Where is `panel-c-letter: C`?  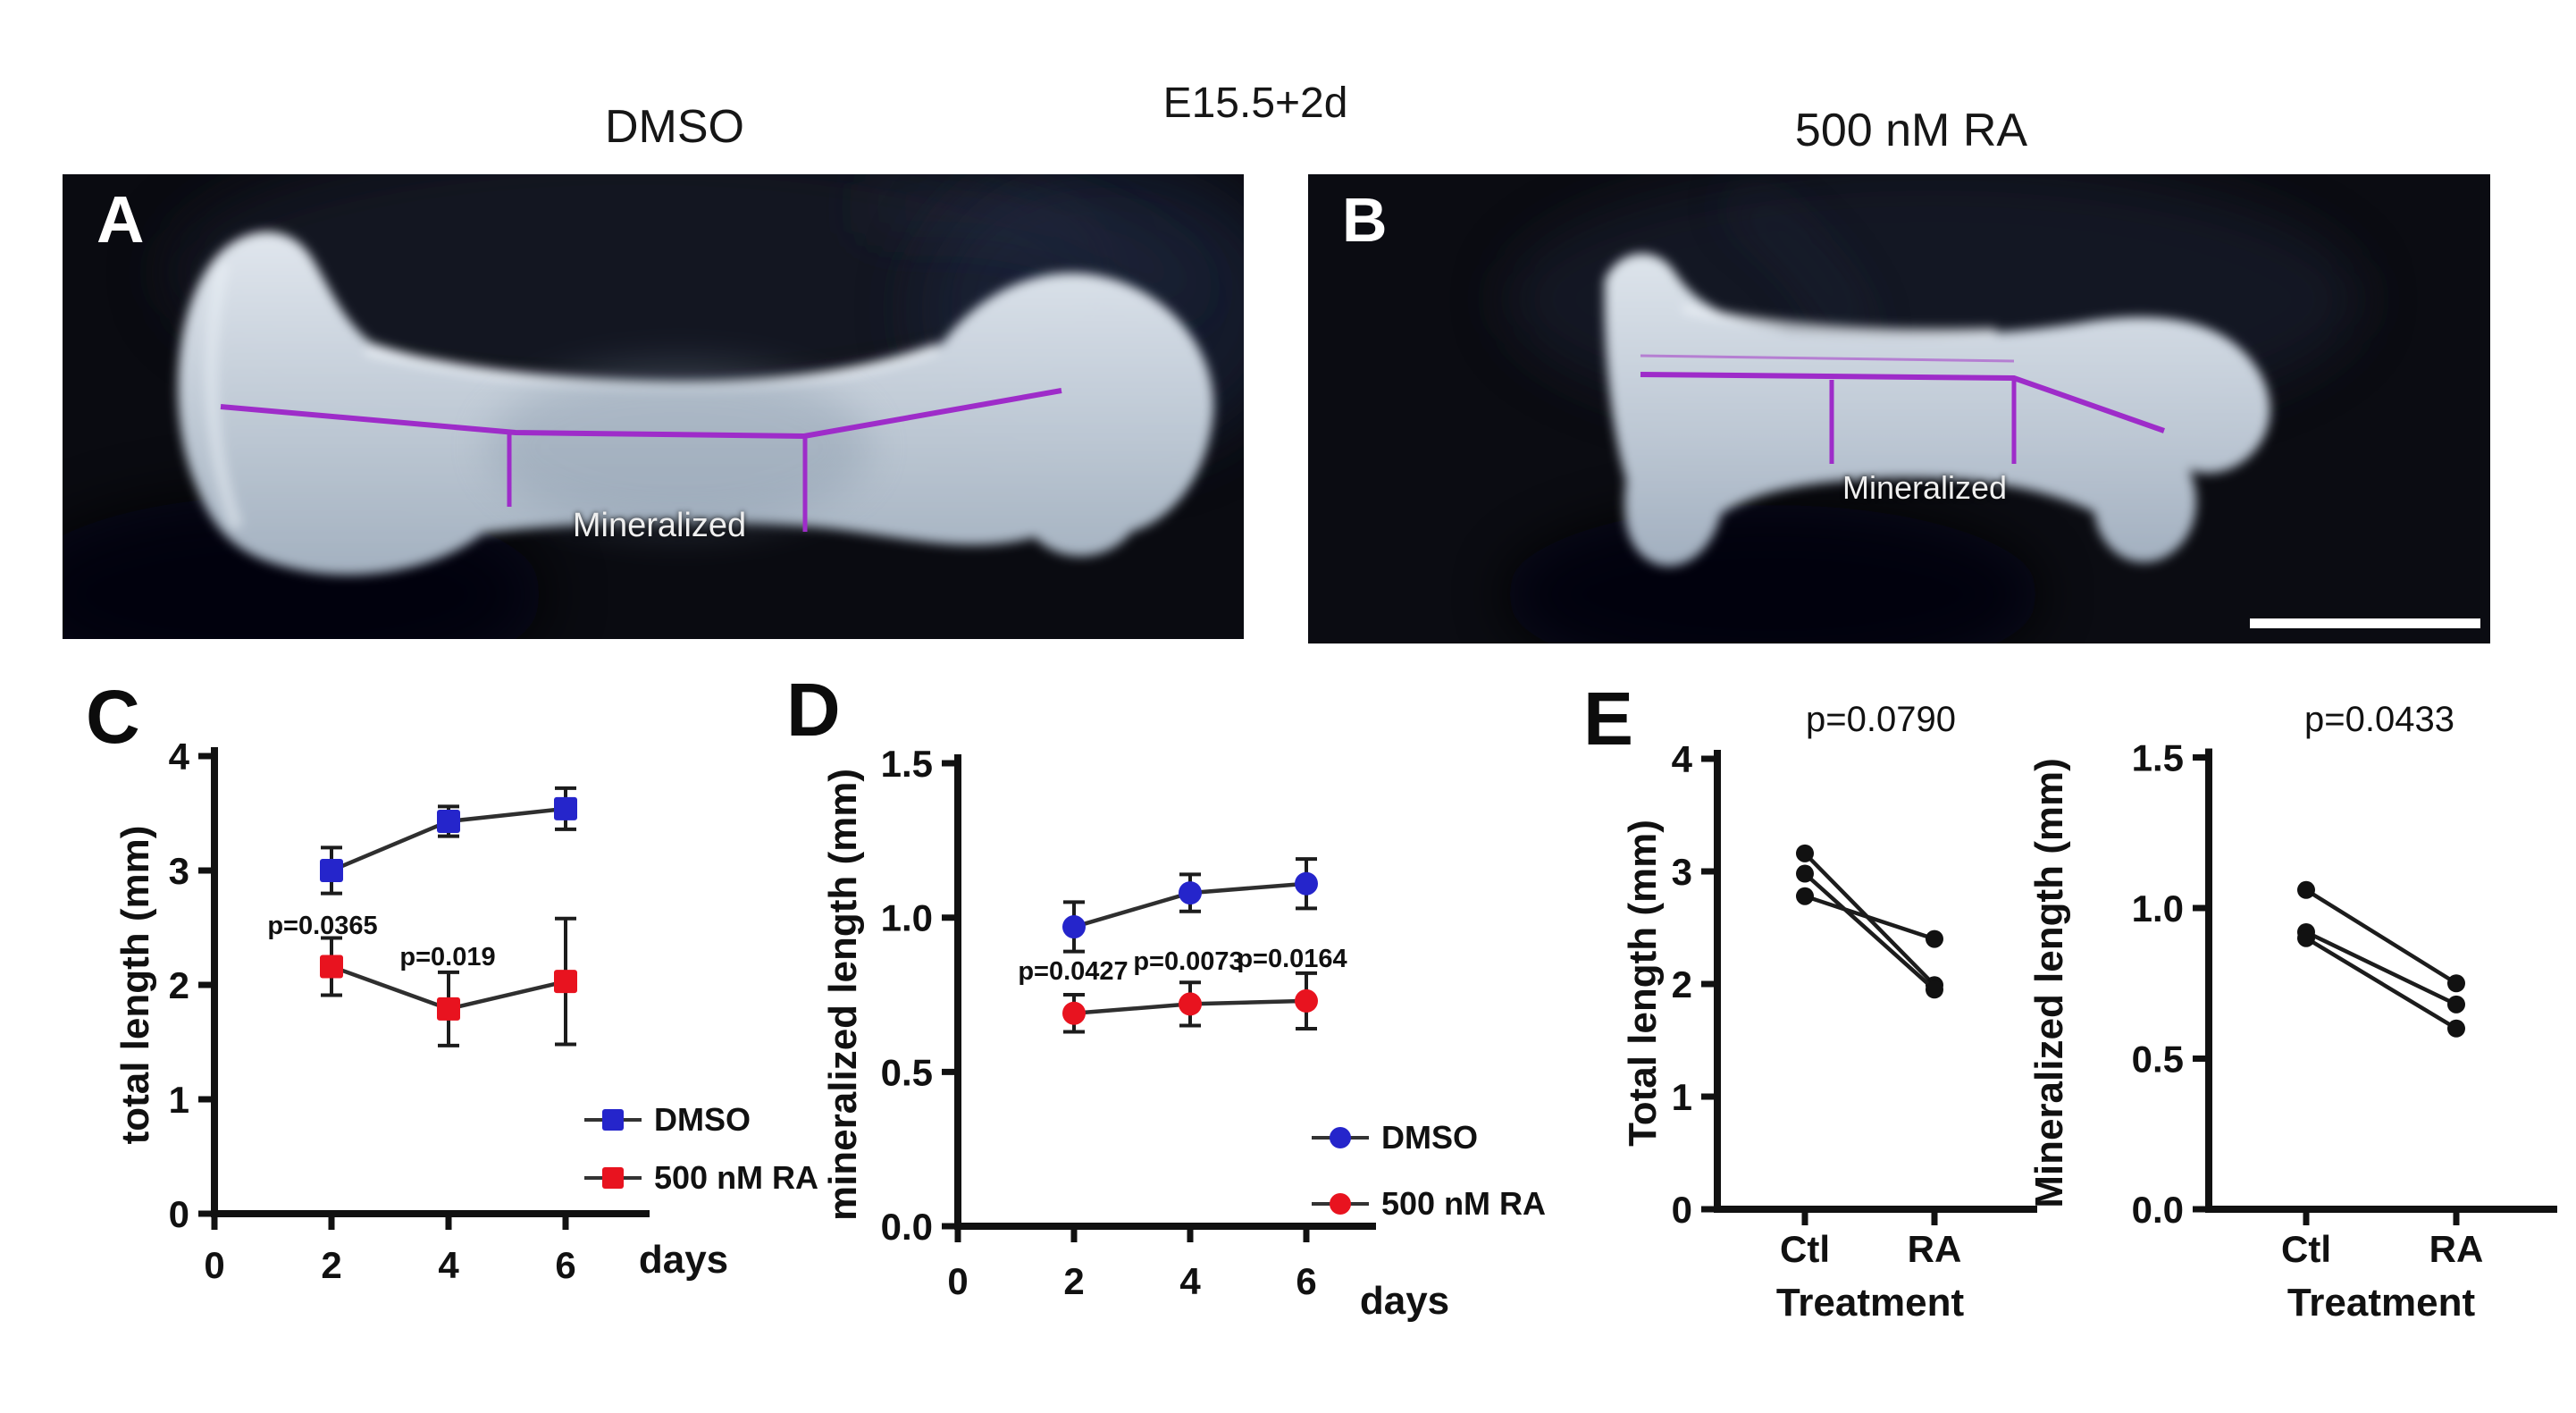 panel-c-letter: C is located at coordinates (113, 717).